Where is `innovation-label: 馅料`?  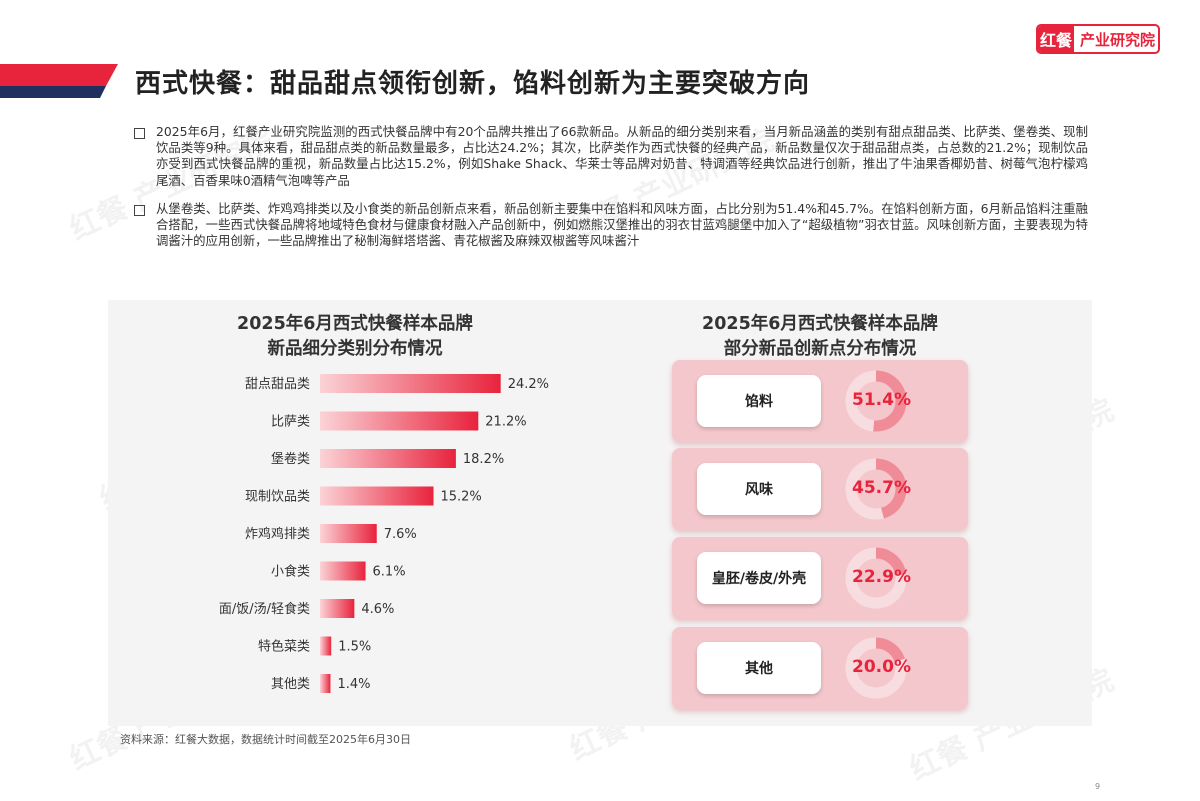
innovation-label: 馅料 is located at coordinates (759, 401).